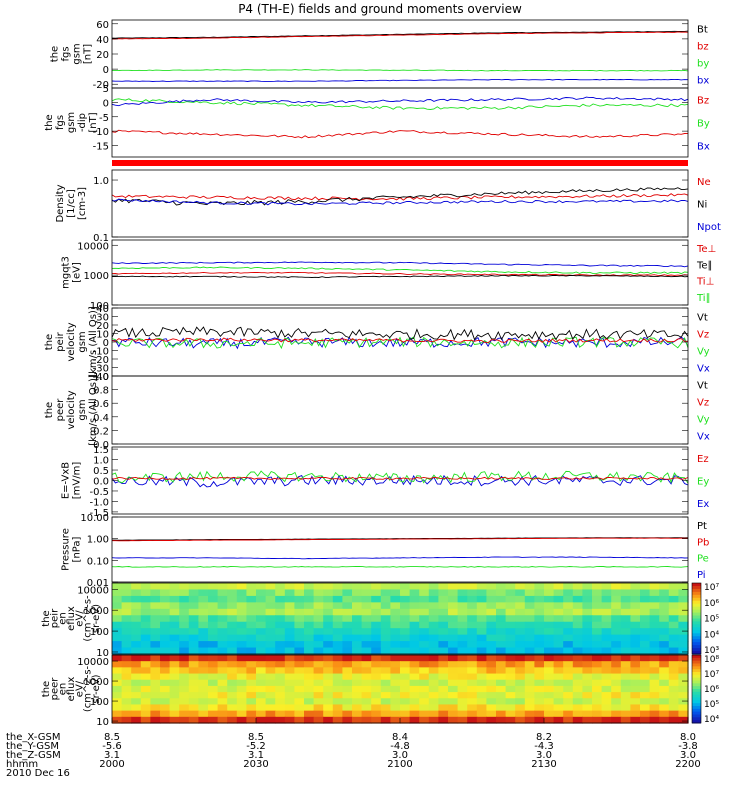 Image resolution: width=750 pixels, height=800 pixels. I want to click on series-line, so click(400, 264).